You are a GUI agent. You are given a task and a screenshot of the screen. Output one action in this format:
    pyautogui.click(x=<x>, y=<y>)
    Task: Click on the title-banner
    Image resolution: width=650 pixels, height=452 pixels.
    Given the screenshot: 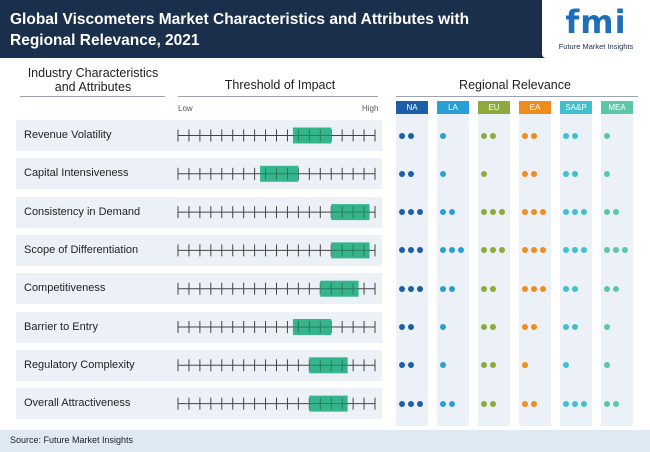 What is the action you would take?
    pyautogui.click(x=325, y=29)
    